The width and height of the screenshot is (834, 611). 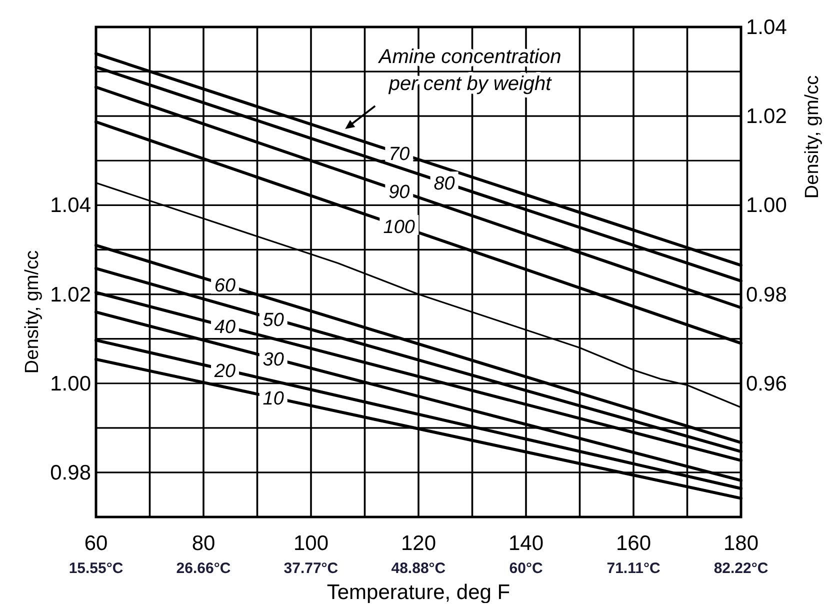 I want to click on series-label: 80, so click(x=445, y=184).